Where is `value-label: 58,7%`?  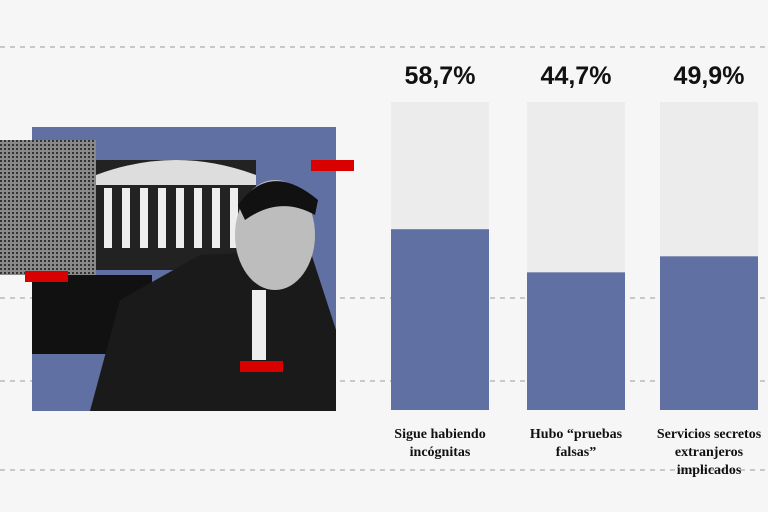
value-label: 58,7% is located at coordinates (440, 76).